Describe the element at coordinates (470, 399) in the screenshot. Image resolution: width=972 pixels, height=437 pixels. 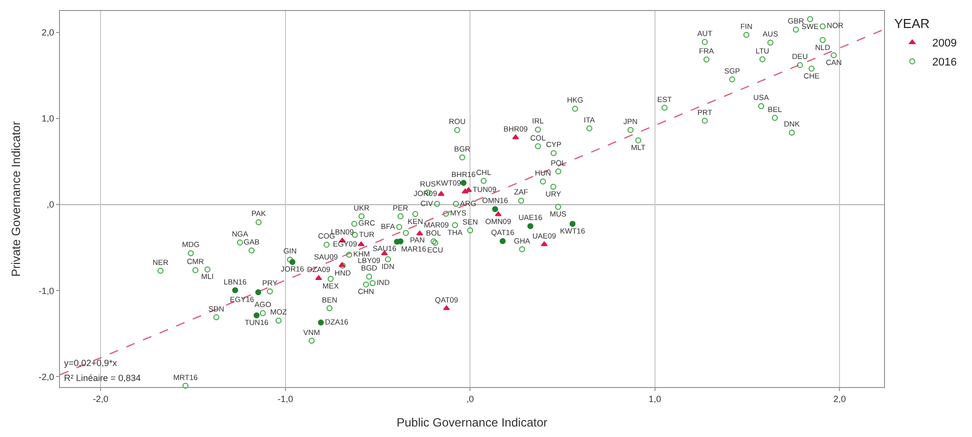
I see `x-tick-label: ,0` at that location.